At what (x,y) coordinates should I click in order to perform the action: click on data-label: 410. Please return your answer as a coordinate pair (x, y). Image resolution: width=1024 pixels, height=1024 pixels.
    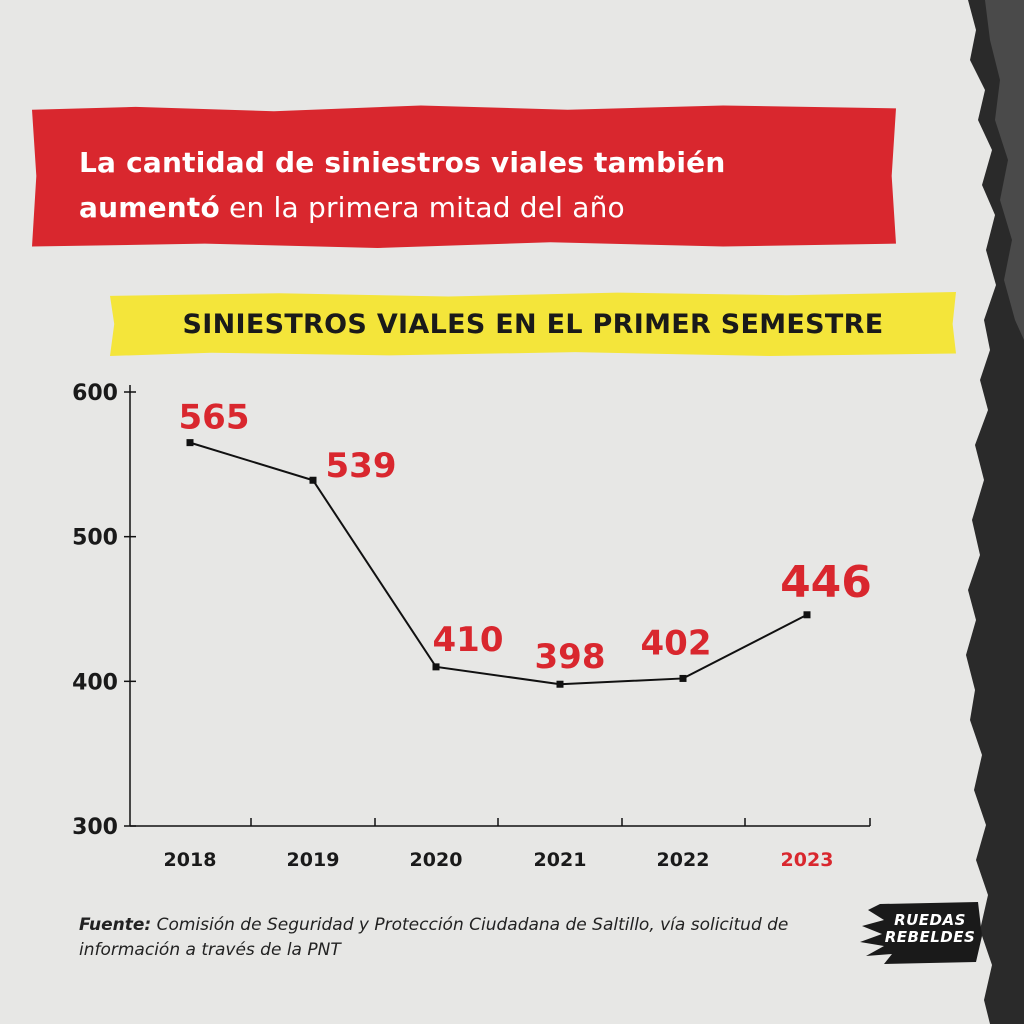
    Looking at the image, I should click on (468, 640).